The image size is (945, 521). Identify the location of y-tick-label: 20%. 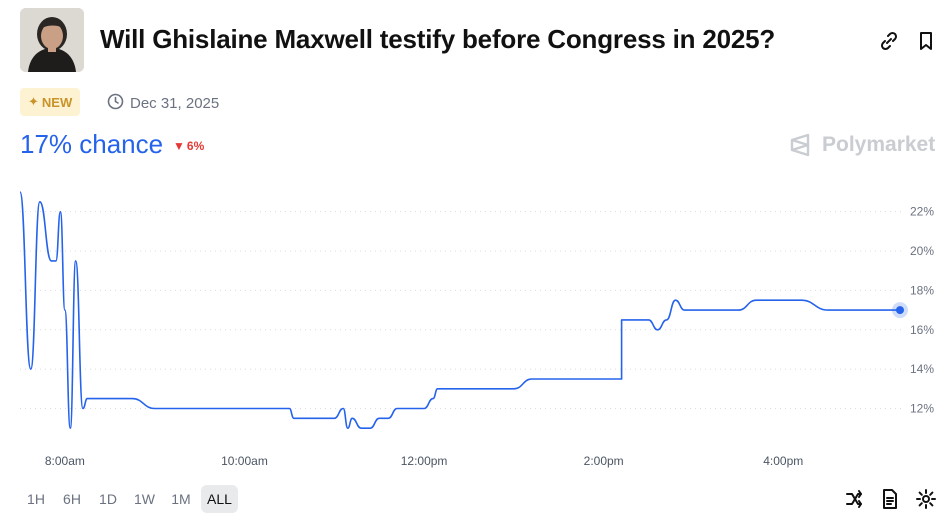
(922, 251).